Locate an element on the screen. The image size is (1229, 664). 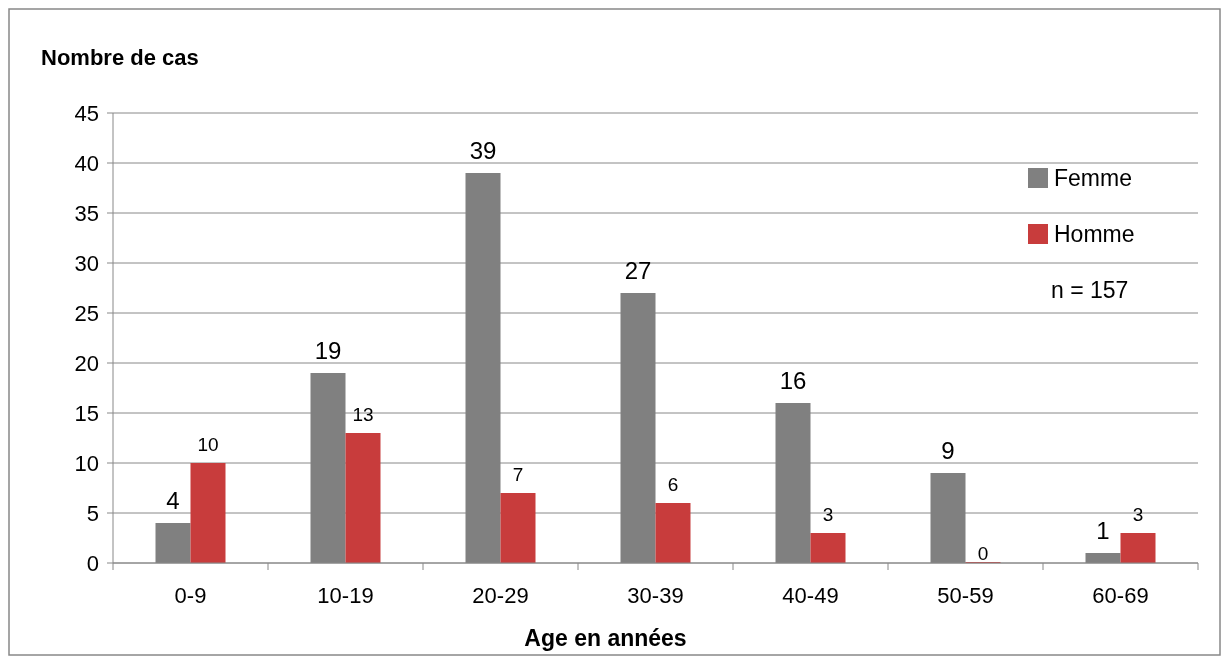
y-tick-label: 5 is located at coordinates (92, 513).